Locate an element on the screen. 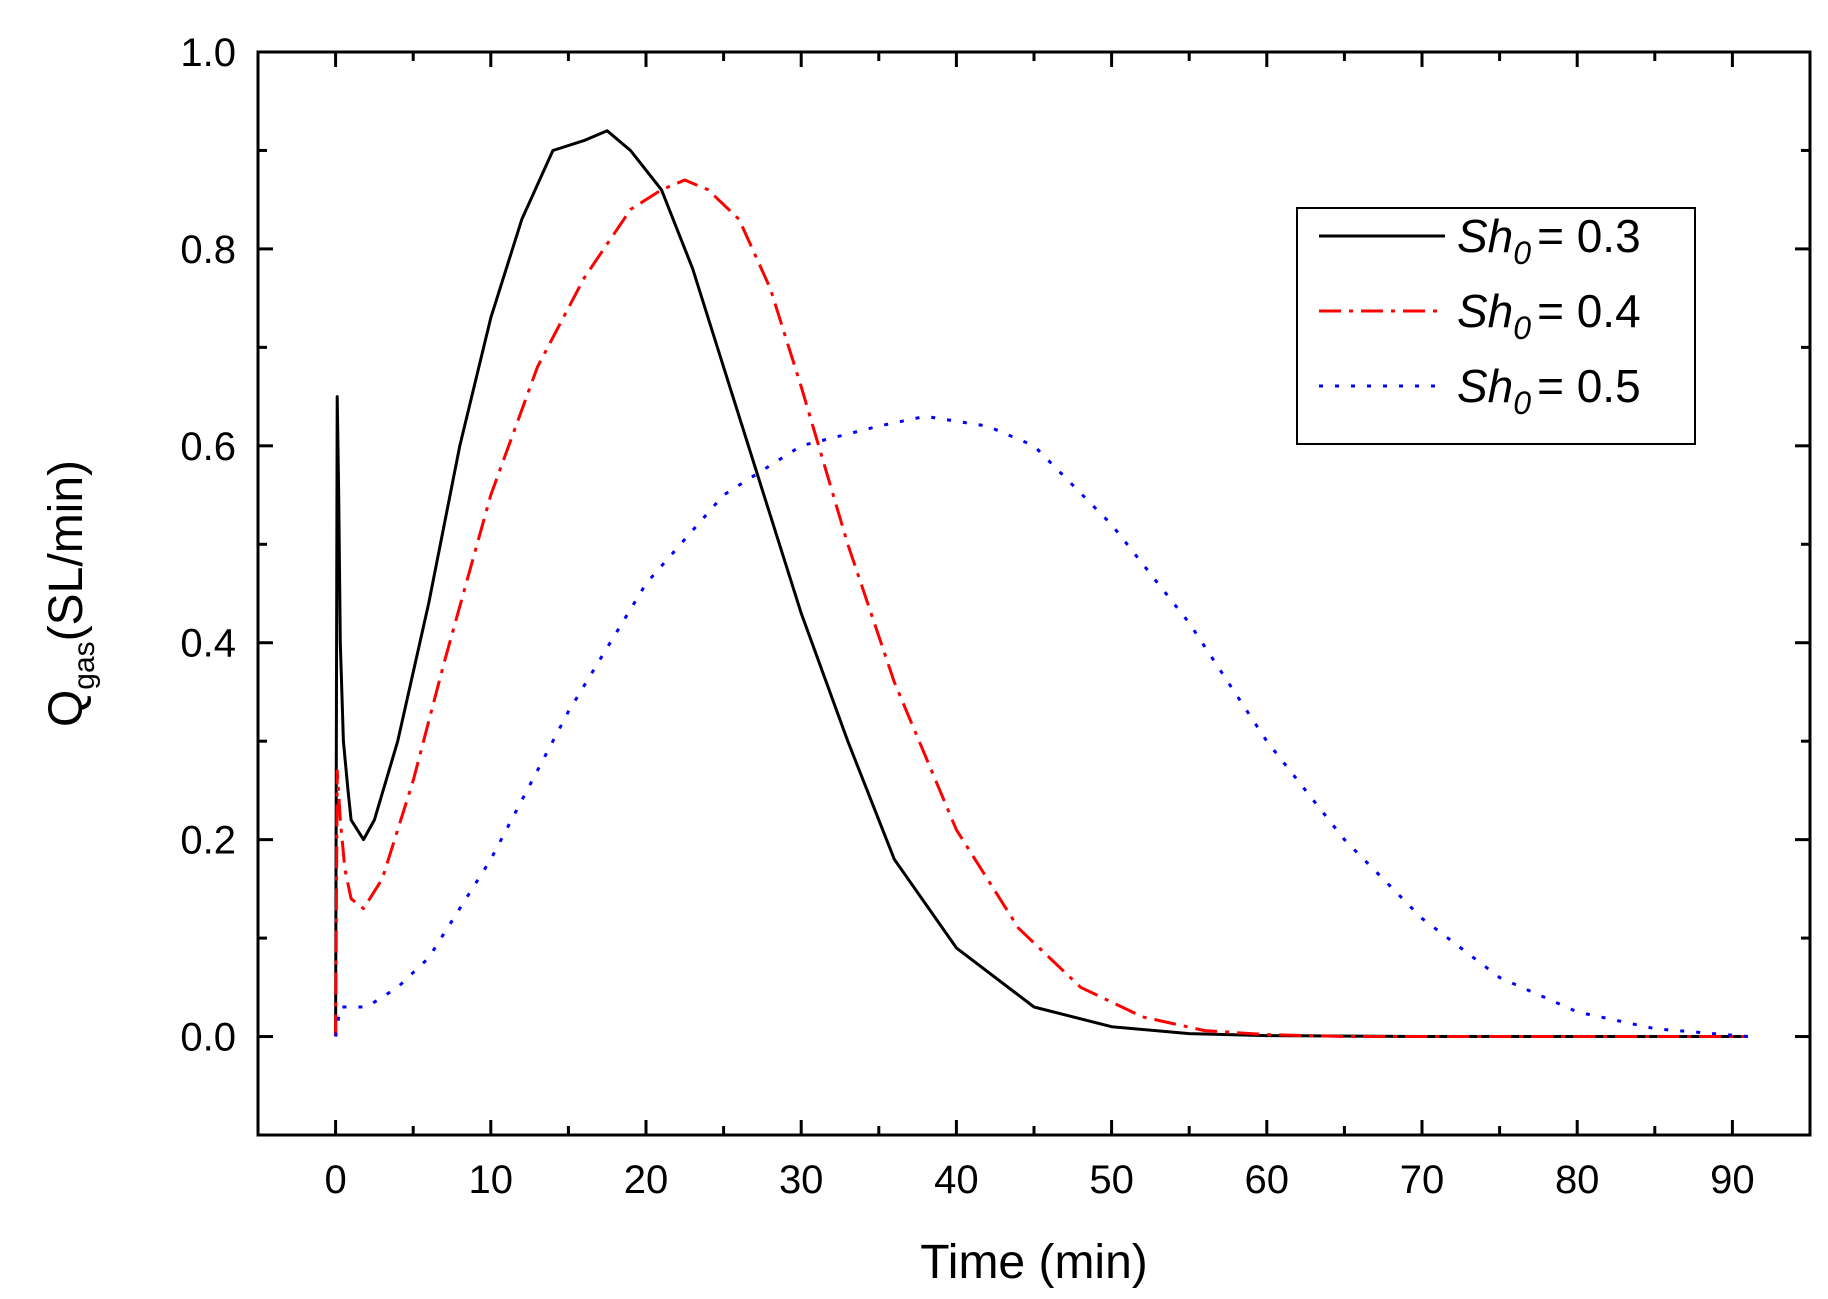  x-tick-label: 20 is located at coordinates (646, 1180).